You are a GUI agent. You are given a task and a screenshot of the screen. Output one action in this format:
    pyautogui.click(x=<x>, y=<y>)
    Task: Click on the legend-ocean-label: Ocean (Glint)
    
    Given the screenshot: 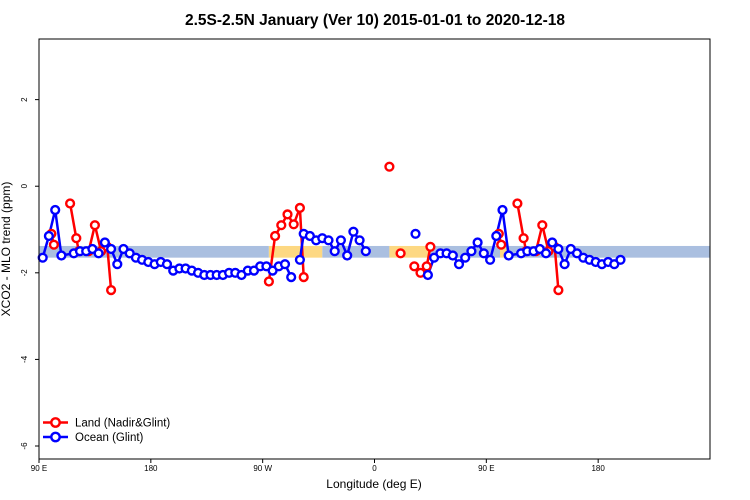 What is the action you would take?
    pyautogui.click(x=109, y=438)
    